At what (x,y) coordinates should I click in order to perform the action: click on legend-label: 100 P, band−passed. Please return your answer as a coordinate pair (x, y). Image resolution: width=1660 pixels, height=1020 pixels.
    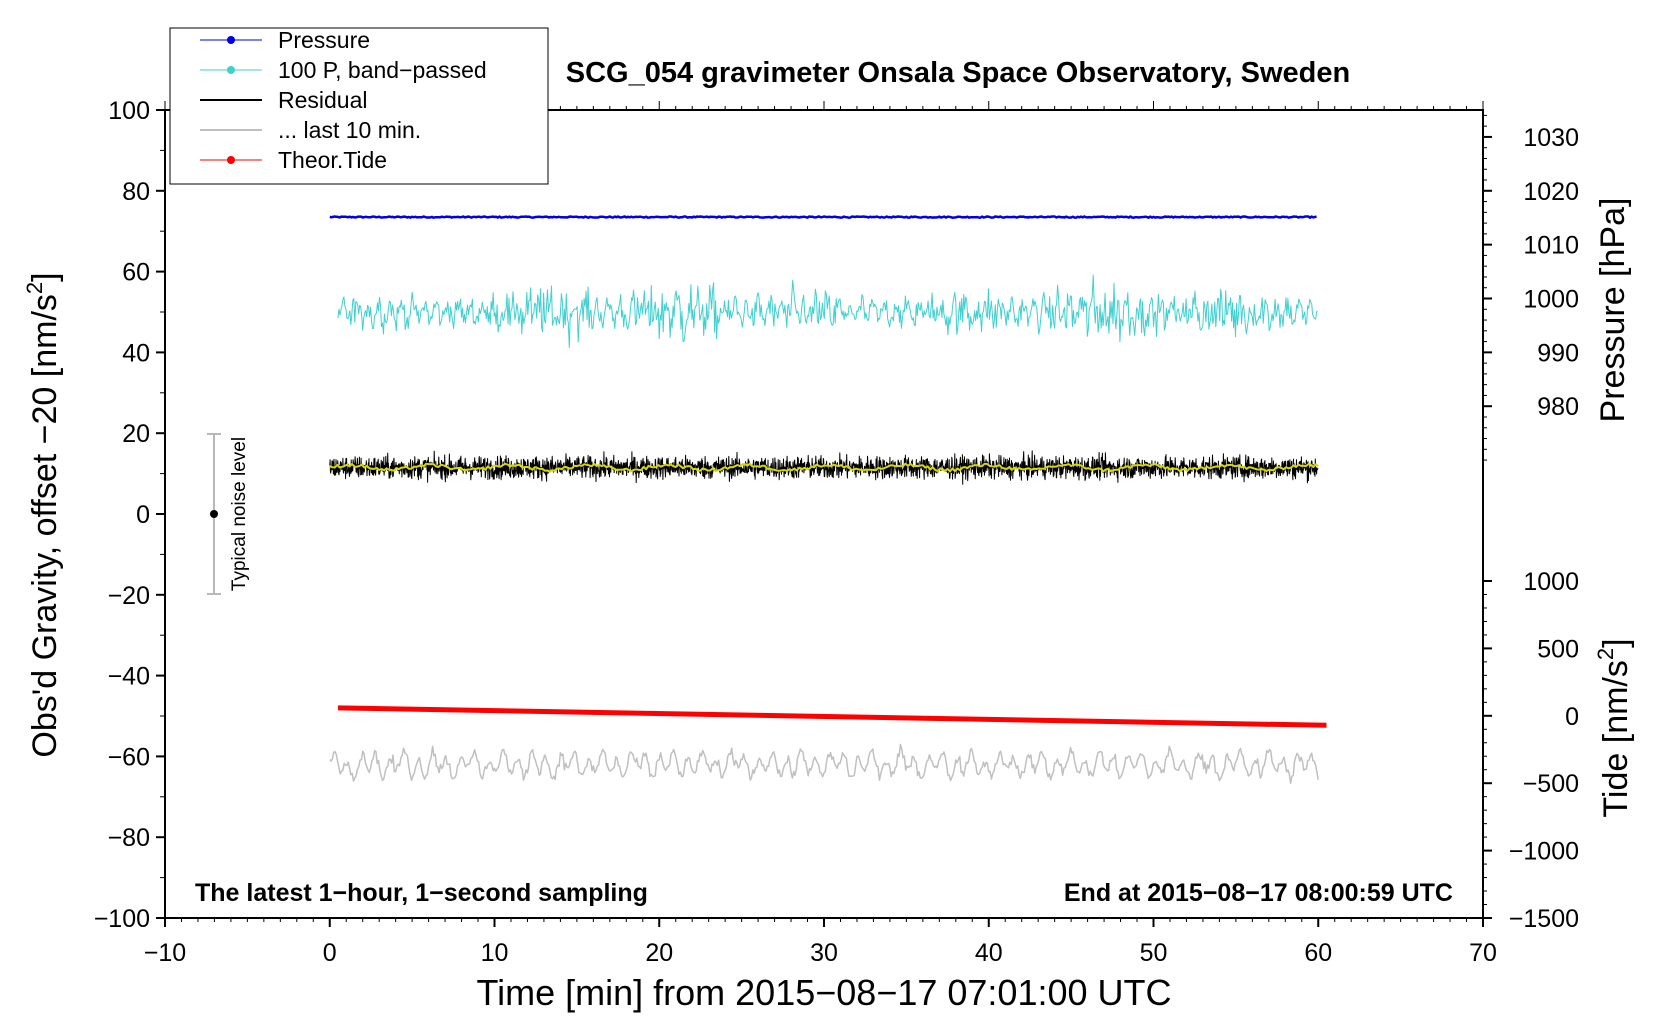
    Looking at the image, I should click on (382, 70).